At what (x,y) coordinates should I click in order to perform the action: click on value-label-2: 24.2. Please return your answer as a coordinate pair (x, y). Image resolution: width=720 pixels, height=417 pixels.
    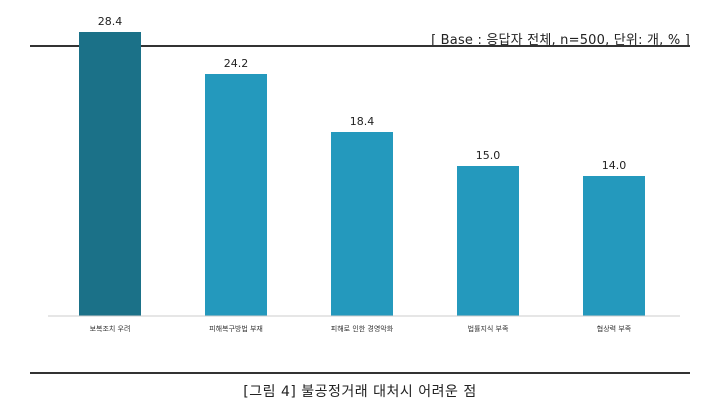
    Looking at the image, I should click on (236, 63).